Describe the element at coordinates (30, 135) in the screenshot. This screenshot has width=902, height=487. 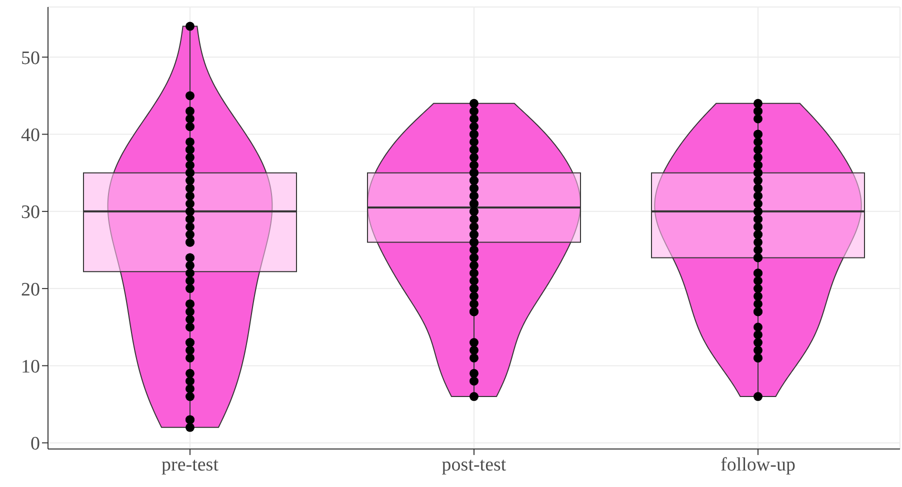
I see `y-tick-label: 40` at that location.